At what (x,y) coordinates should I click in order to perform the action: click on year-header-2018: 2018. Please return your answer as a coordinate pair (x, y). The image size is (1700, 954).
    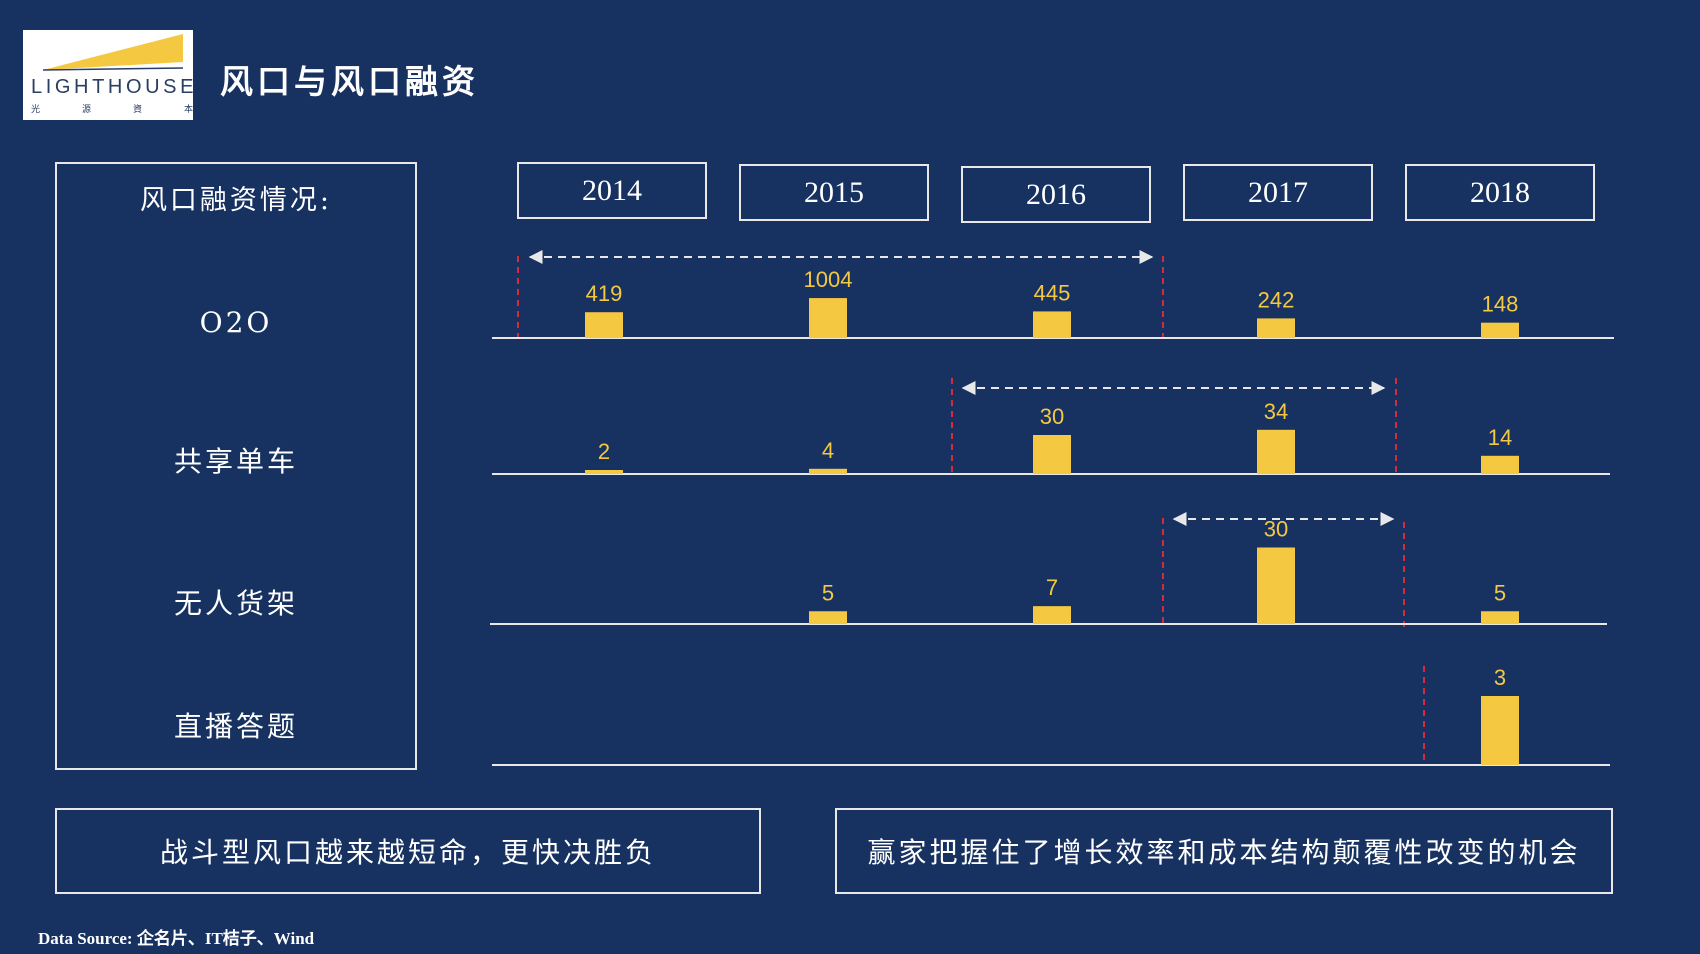
    Looking at the image, I should click on (1500, 192).